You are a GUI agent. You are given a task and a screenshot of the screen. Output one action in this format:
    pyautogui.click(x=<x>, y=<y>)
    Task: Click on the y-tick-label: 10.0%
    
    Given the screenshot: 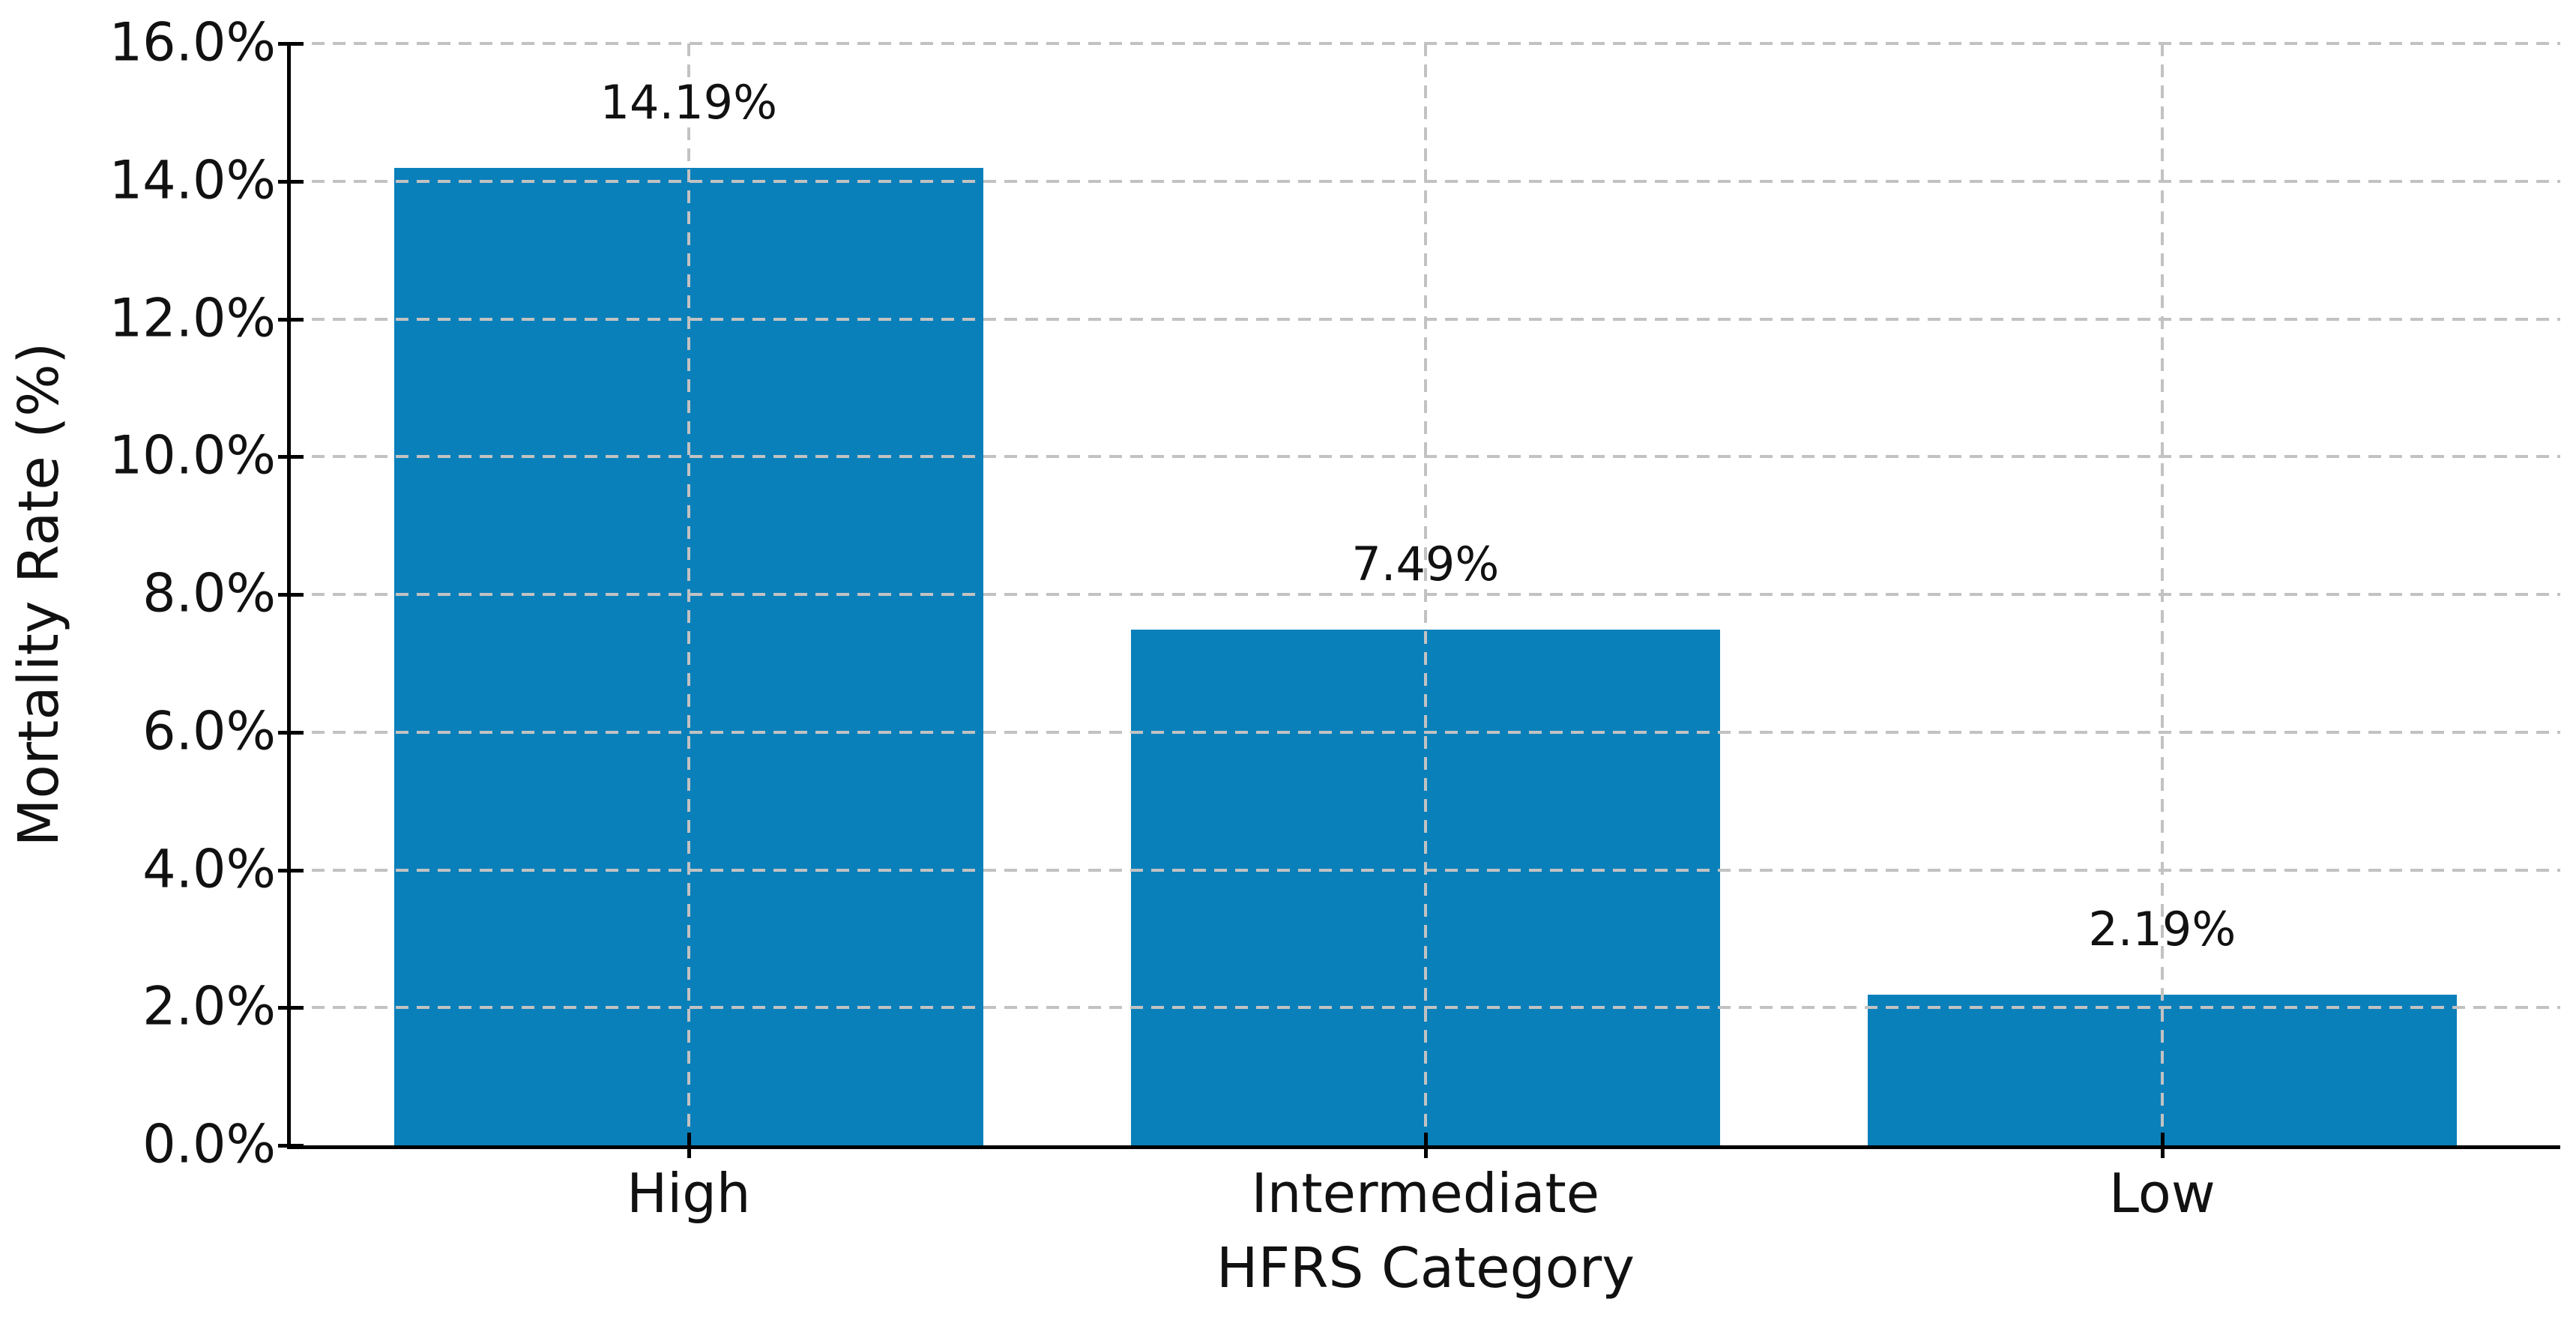 What is the action you would take?
    pyautogui.click(x=193, y=455)
    